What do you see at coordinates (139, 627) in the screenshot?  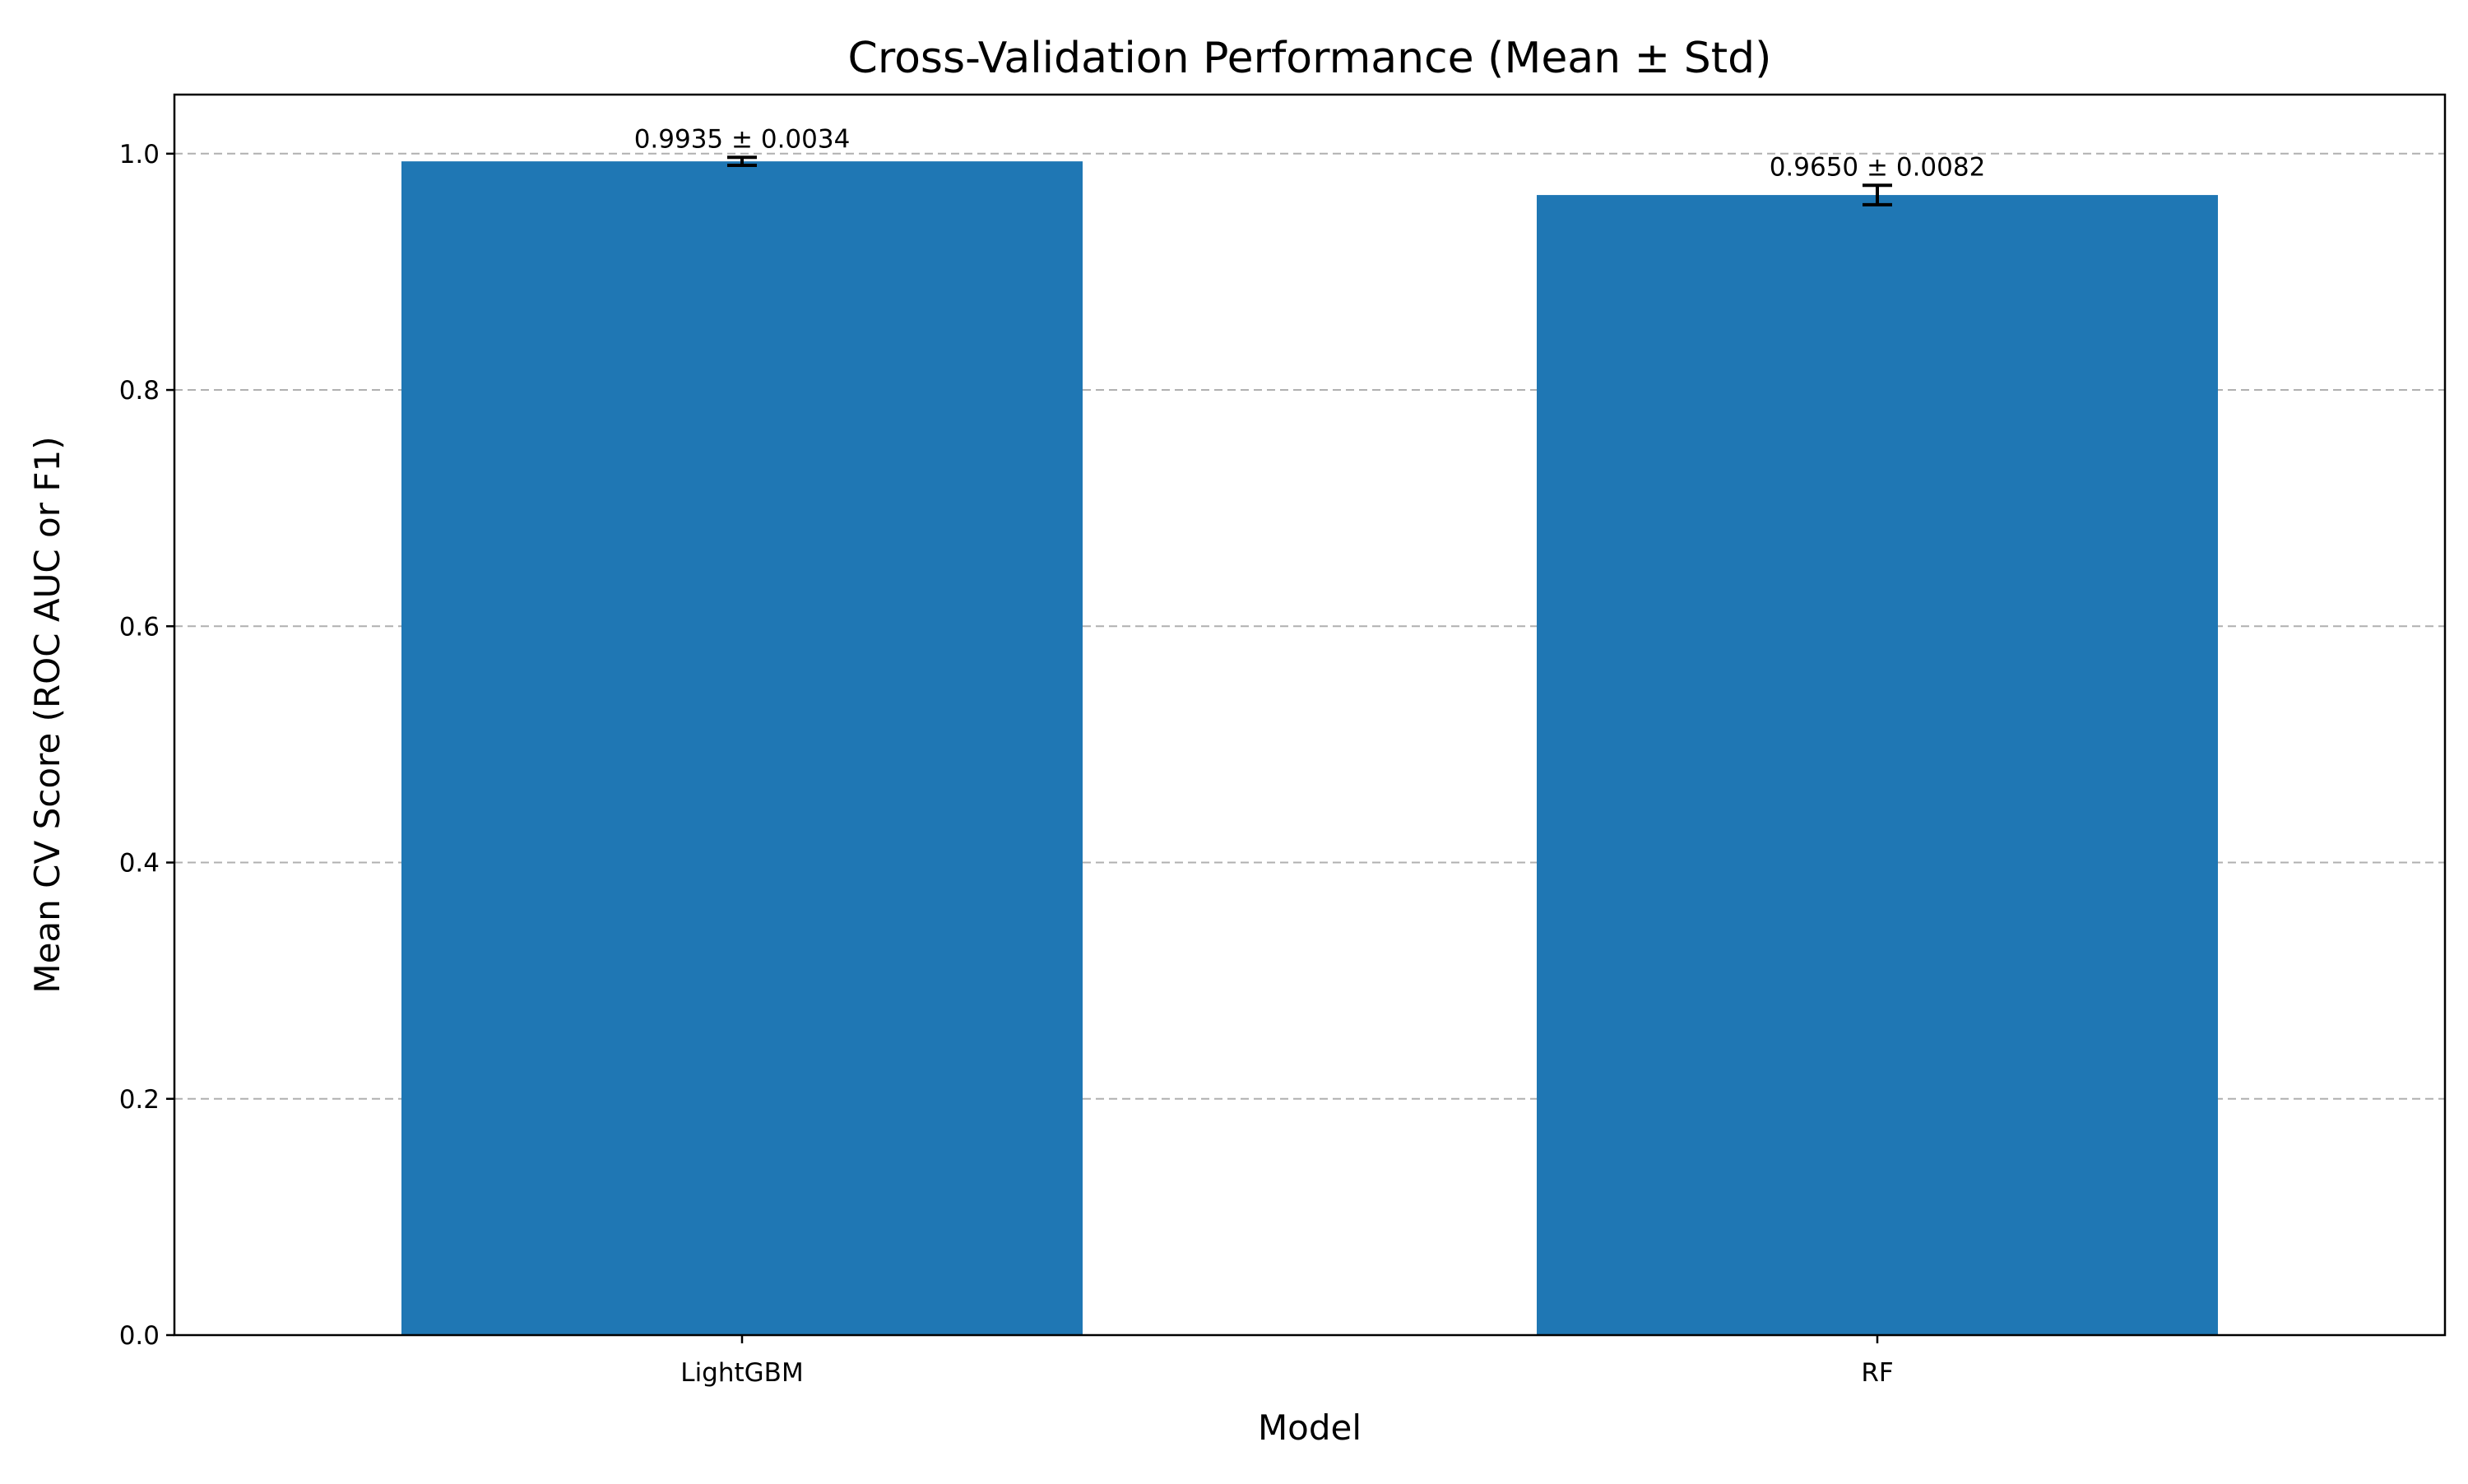 I see `y-tick-label: 0.6` at bounding box center [139, 627].